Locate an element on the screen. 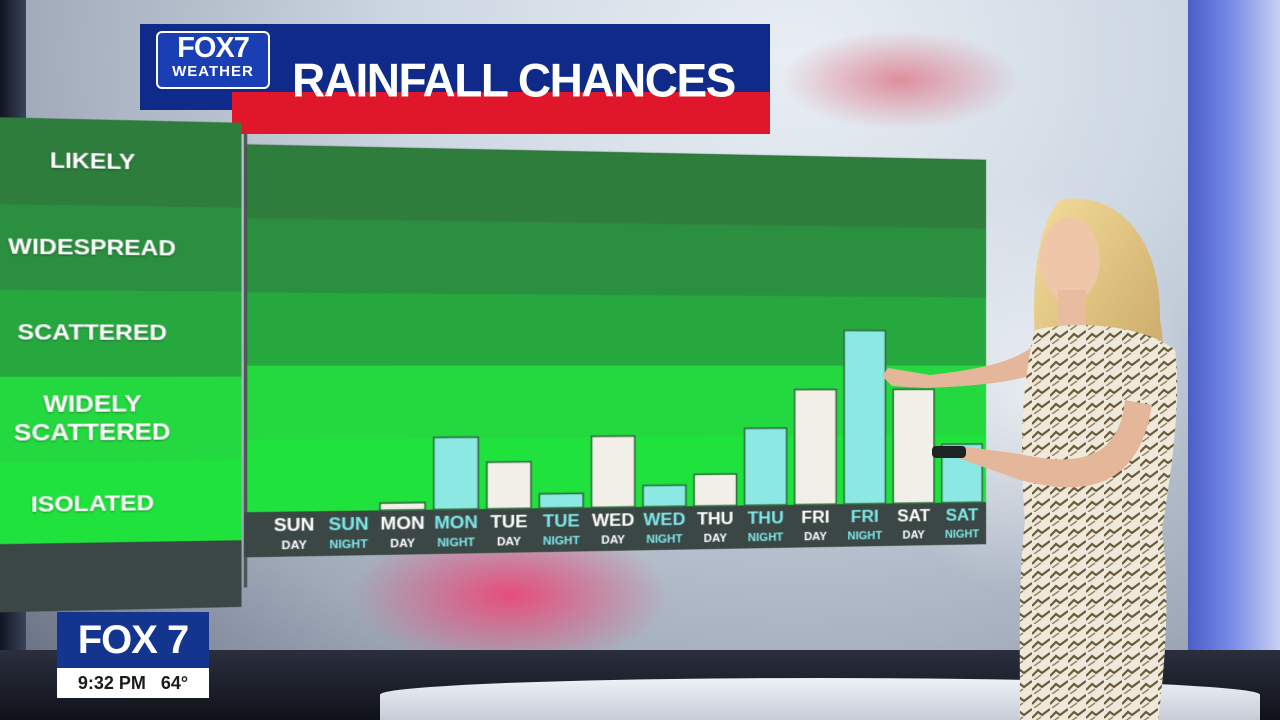 This screenshot has height=720, width=1280. bar-tue-day is located at coordinates (509, 485).